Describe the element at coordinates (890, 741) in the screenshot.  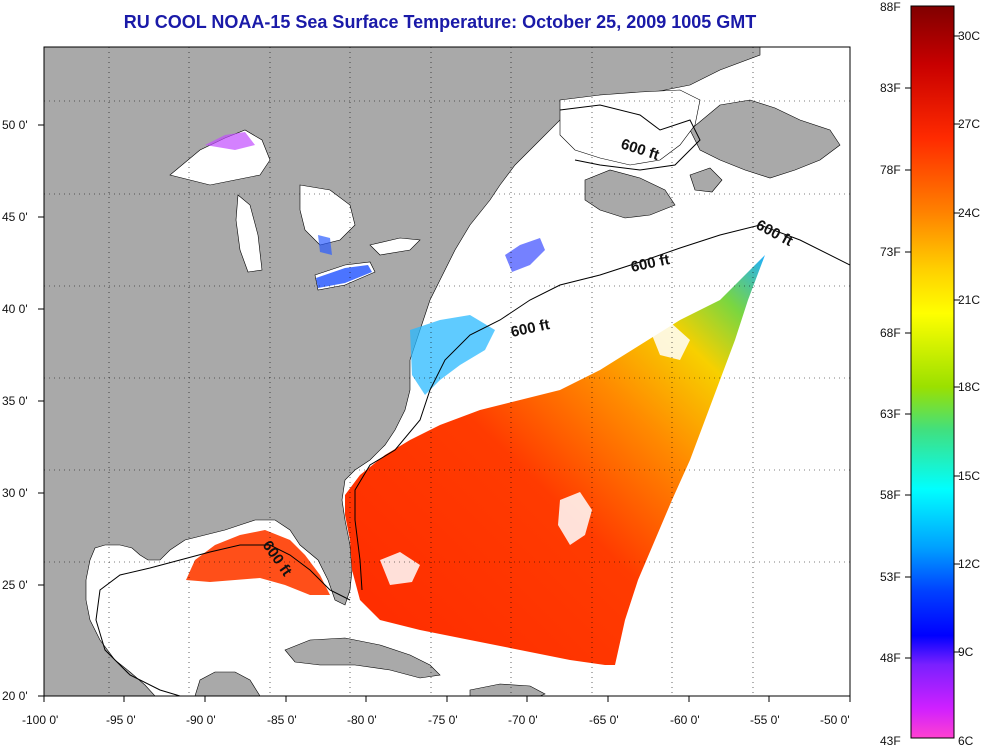
I see `fahrenheit-label: 43F` at that location.